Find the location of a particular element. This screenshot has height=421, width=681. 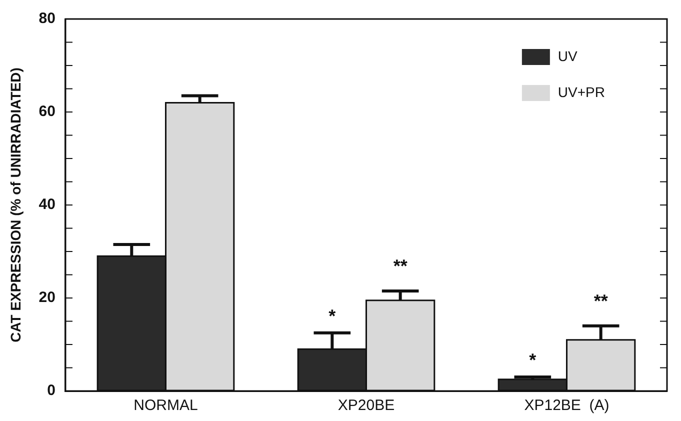

x-tick-label: NORMAL is located at coordinates (166, 405).